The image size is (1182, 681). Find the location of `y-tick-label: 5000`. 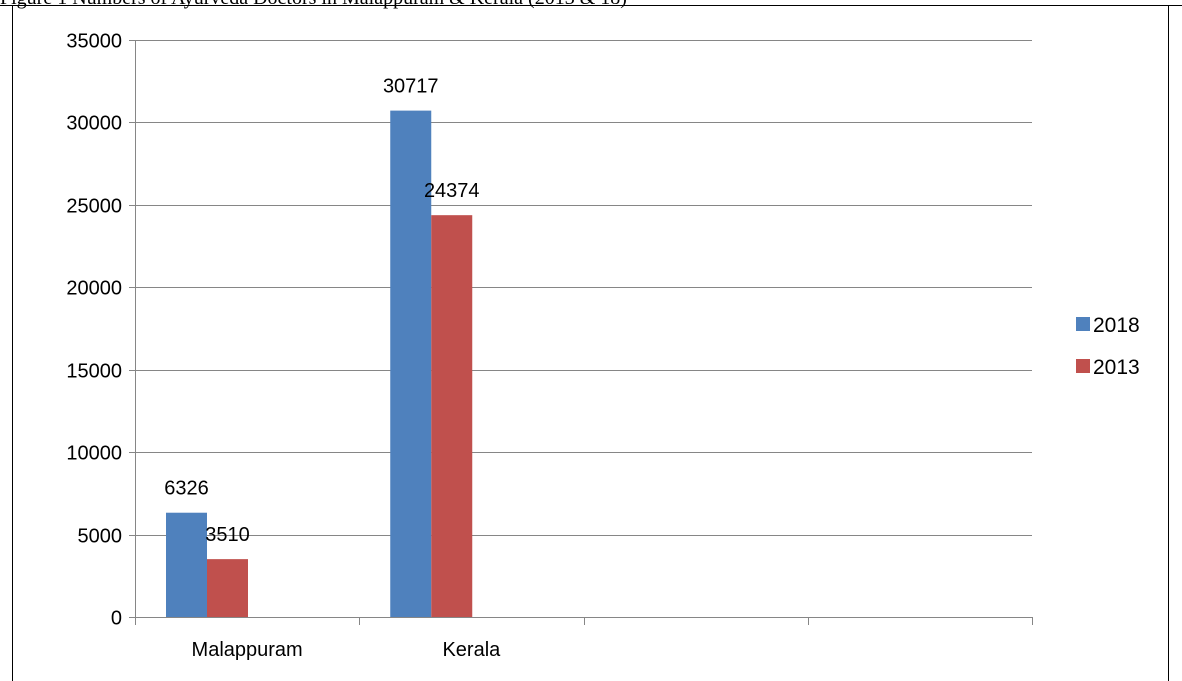

y-tick-label: 5000 is located at coordinates (100, 537).